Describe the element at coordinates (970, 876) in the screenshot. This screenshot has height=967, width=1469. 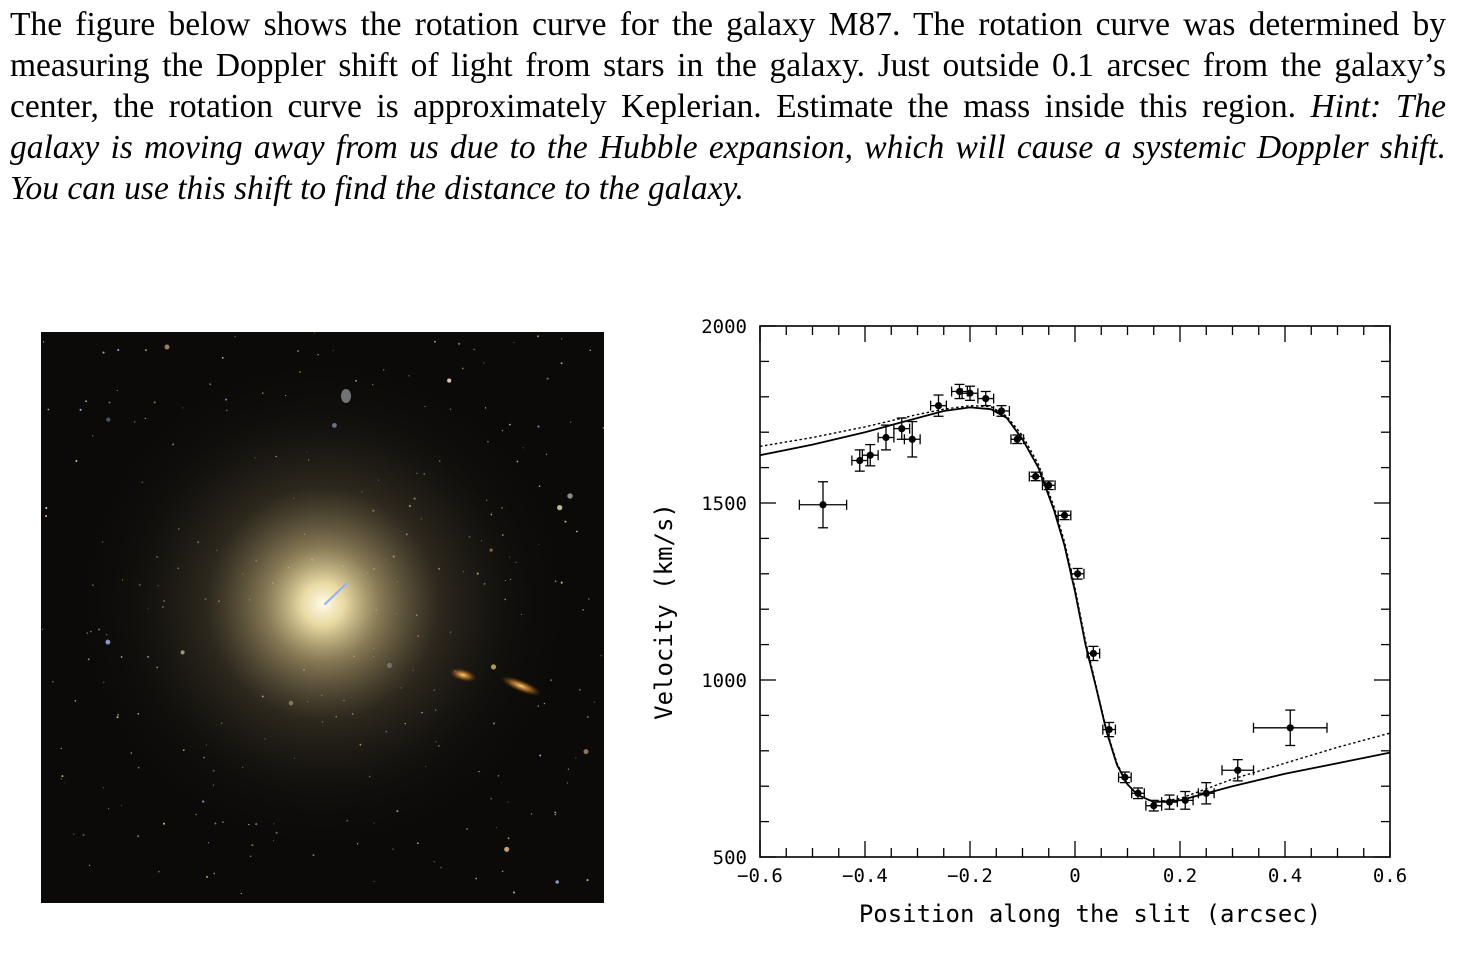
I see `x-tick-label: −0.2` at that location.